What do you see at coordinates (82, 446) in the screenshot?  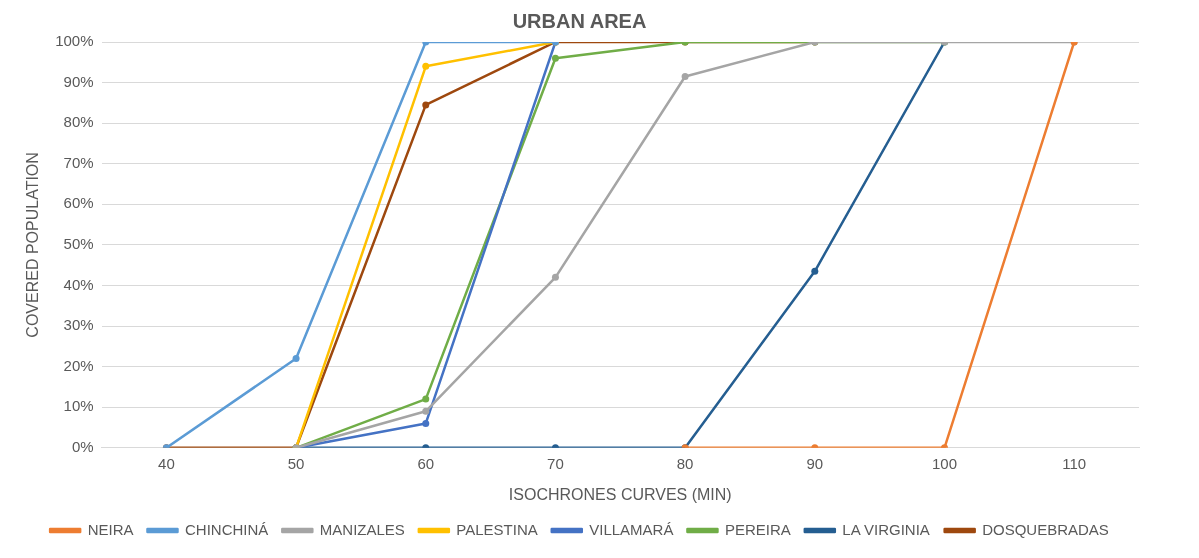 I see `y-tick-label: 0%` at bounding box center [82, 446].